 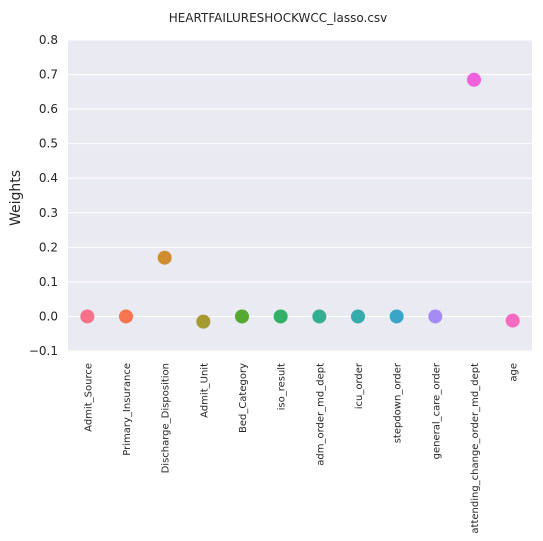 What do you see at coordinates (474, 80) in the screenshot?
I see `data-point-attending-change-order-md-dept` at bounding box center [474, 80].